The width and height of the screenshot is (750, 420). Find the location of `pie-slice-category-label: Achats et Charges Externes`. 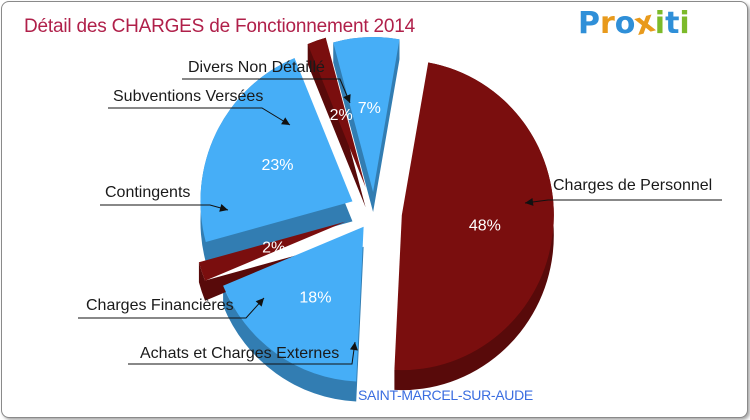

pie-slice-category-label: Achats et Charges Externes is located at coordinates (239, 353).